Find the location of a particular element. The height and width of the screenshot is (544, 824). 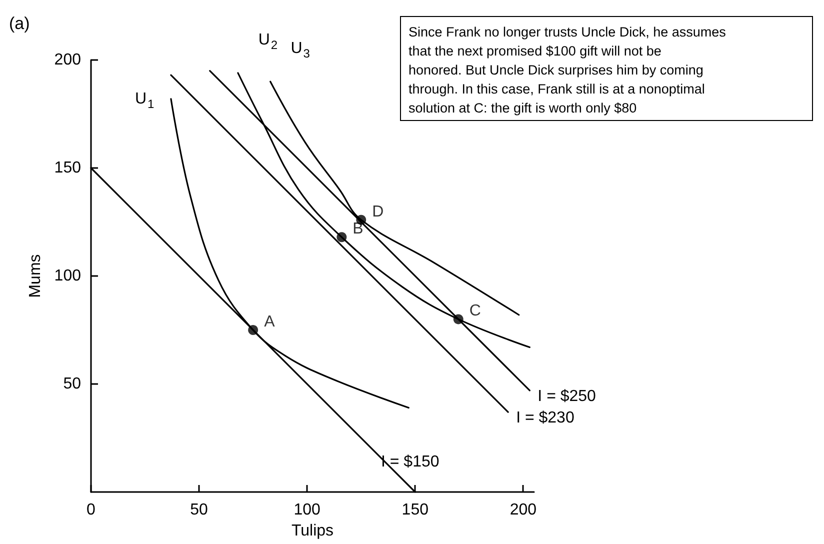

x-tick-label: 150 is located at coordinates (415, 510).